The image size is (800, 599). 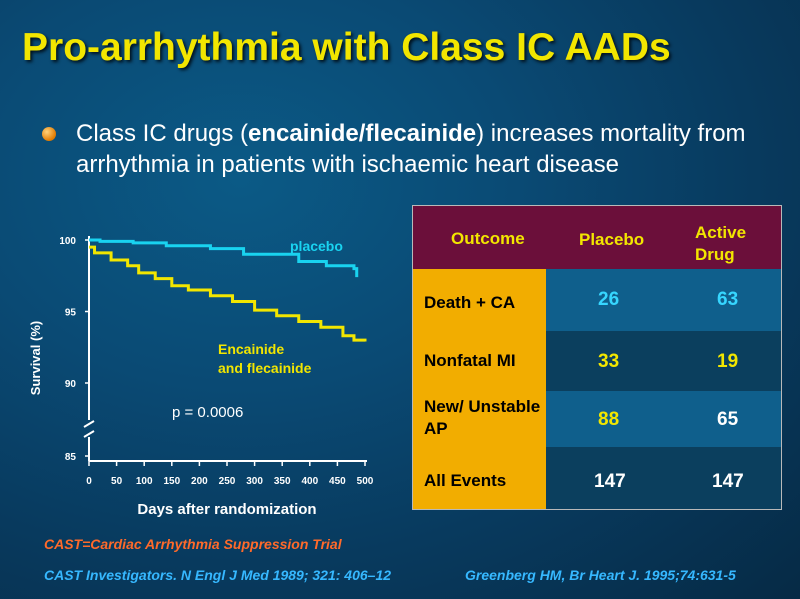 What do you see at coordinates (71, 313) in the screenshot?
I see `y-tick-label: 95` at bounding box center [71, 313].